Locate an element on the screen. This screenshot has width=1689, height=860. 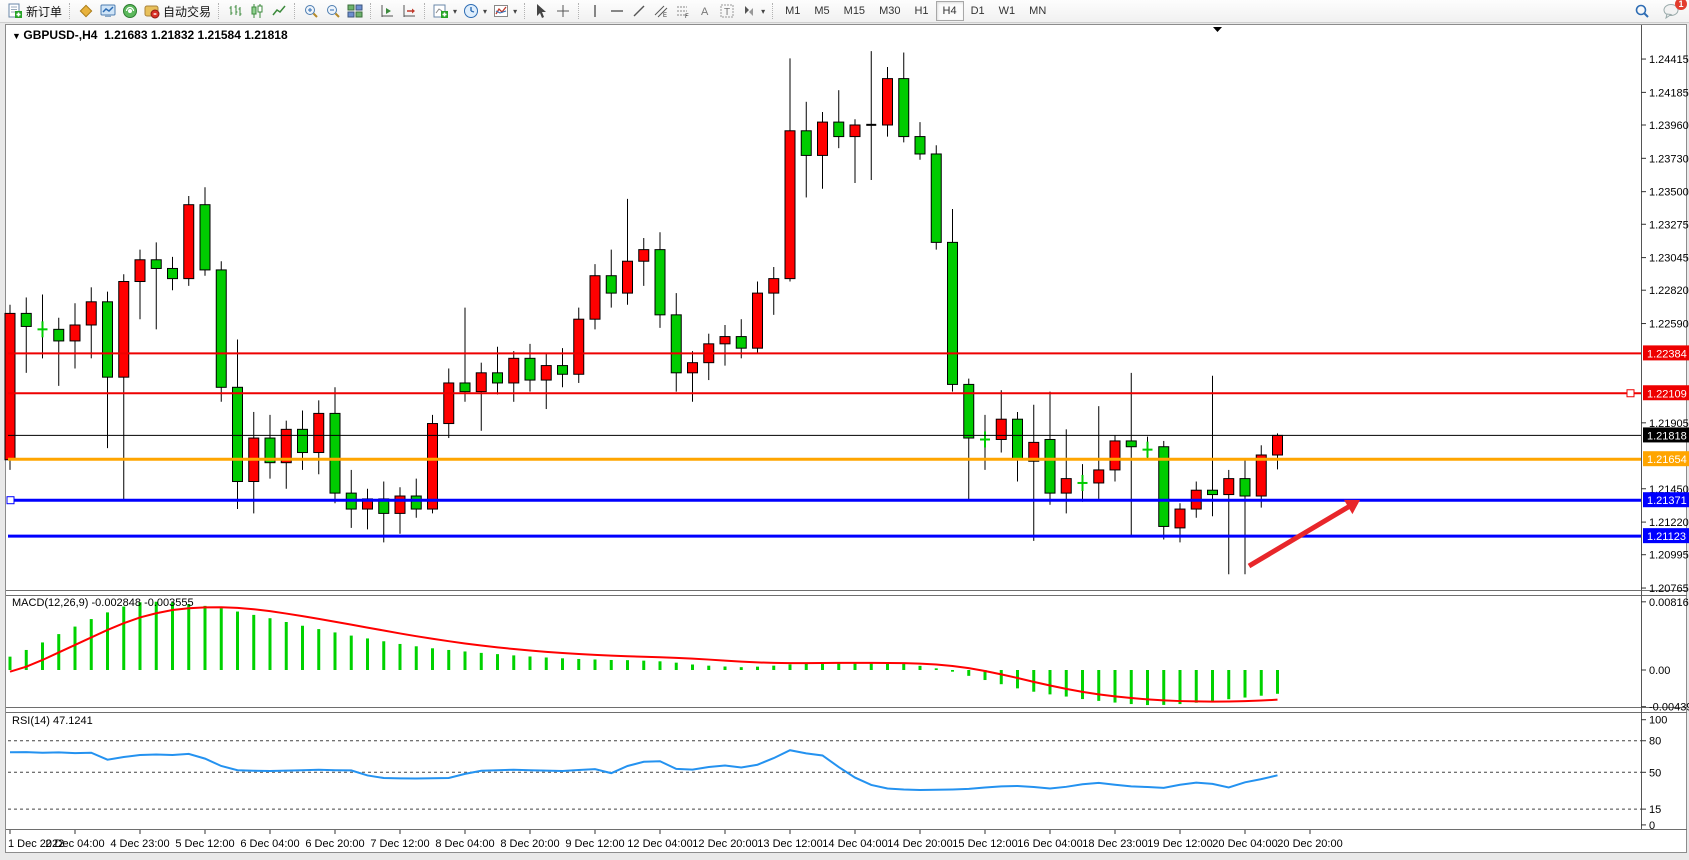
price-tick-label: 1.24185 is located at coordinates (1669, 93).